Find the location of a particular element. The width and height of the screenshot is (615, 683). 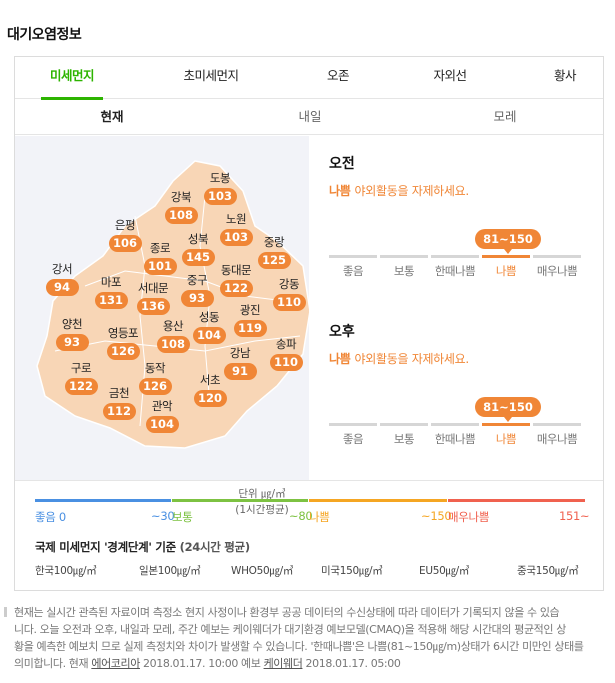

legend-label: 151~ is located at coordinates (574, 516).